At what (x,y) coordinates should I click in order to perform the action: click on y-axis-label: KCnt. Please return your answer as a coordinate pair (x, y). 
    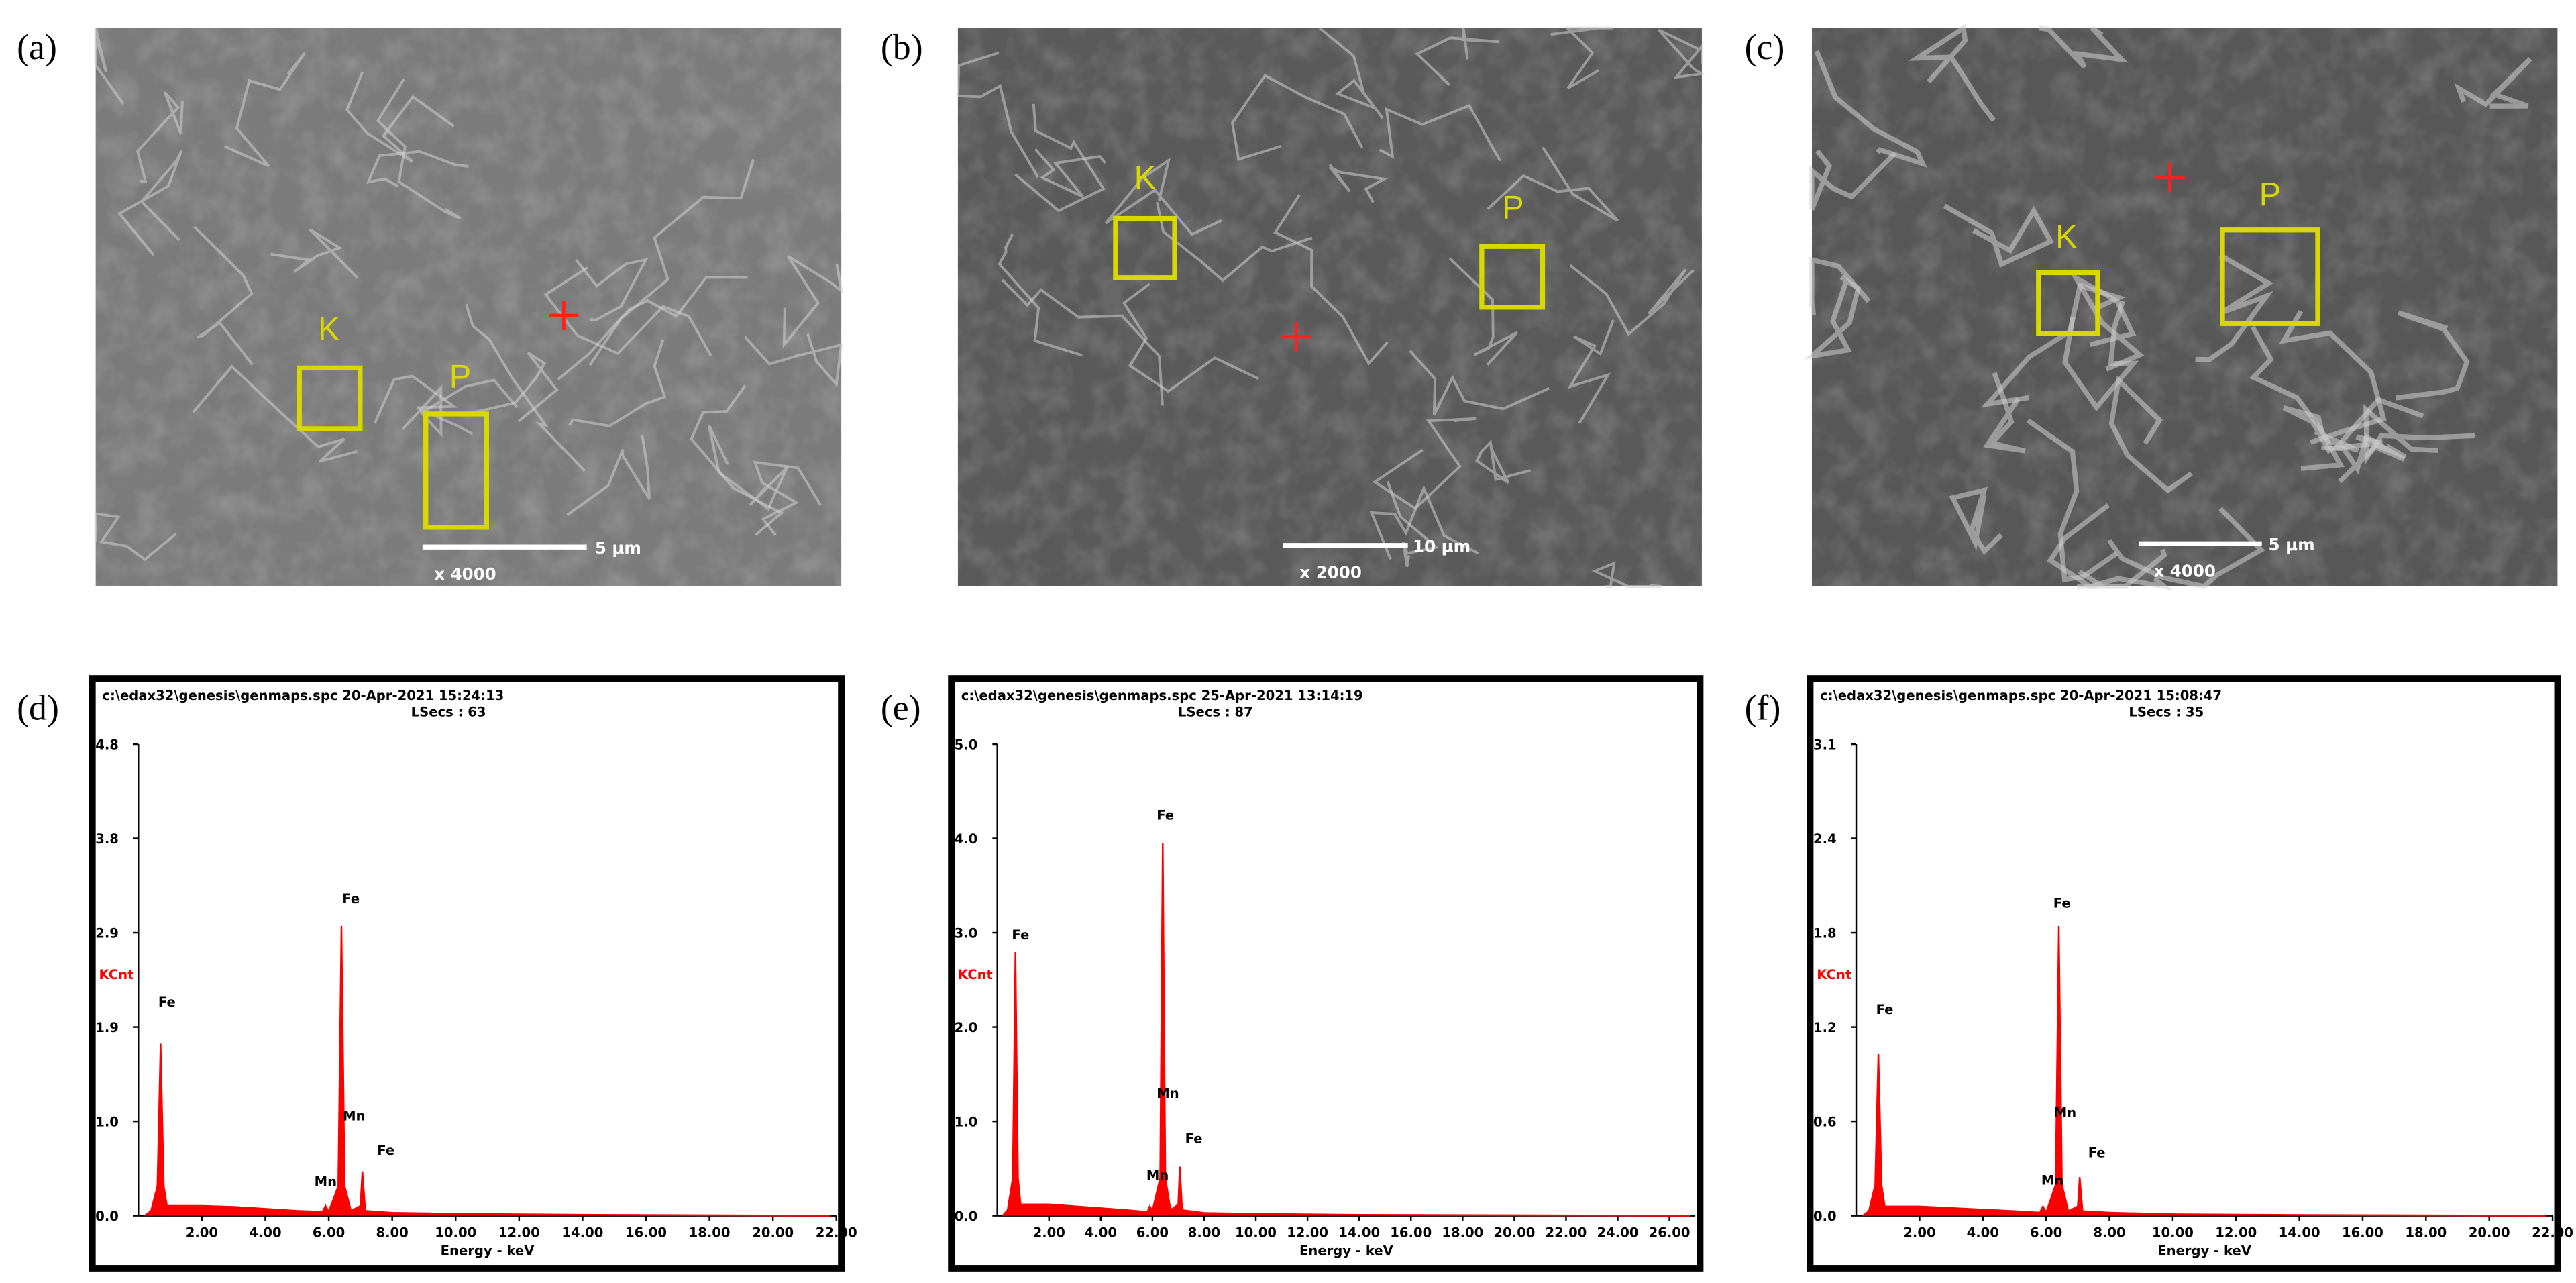
    Looking at the image, I should click on (975, 974).